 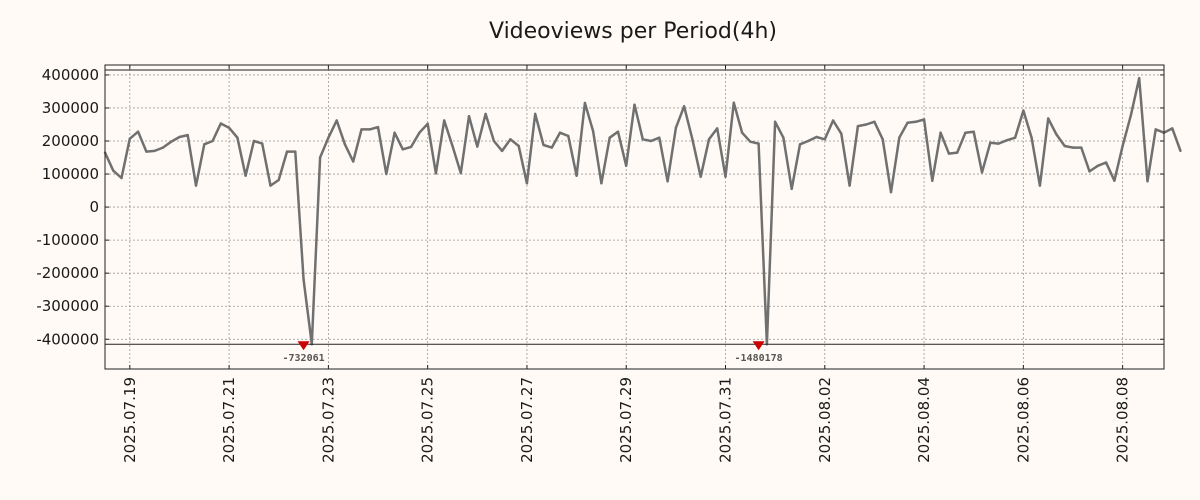 What do you see at coordinates (67, 273) in the screenshot?
I see `y-tick-label: -200000` at bounding box center [67, 273].